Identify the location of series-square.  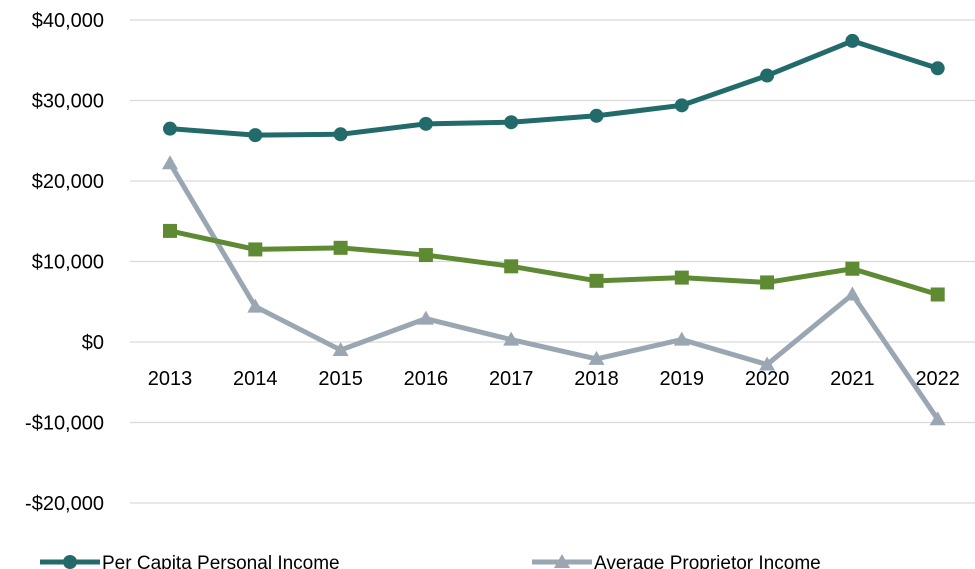
(554, 262).